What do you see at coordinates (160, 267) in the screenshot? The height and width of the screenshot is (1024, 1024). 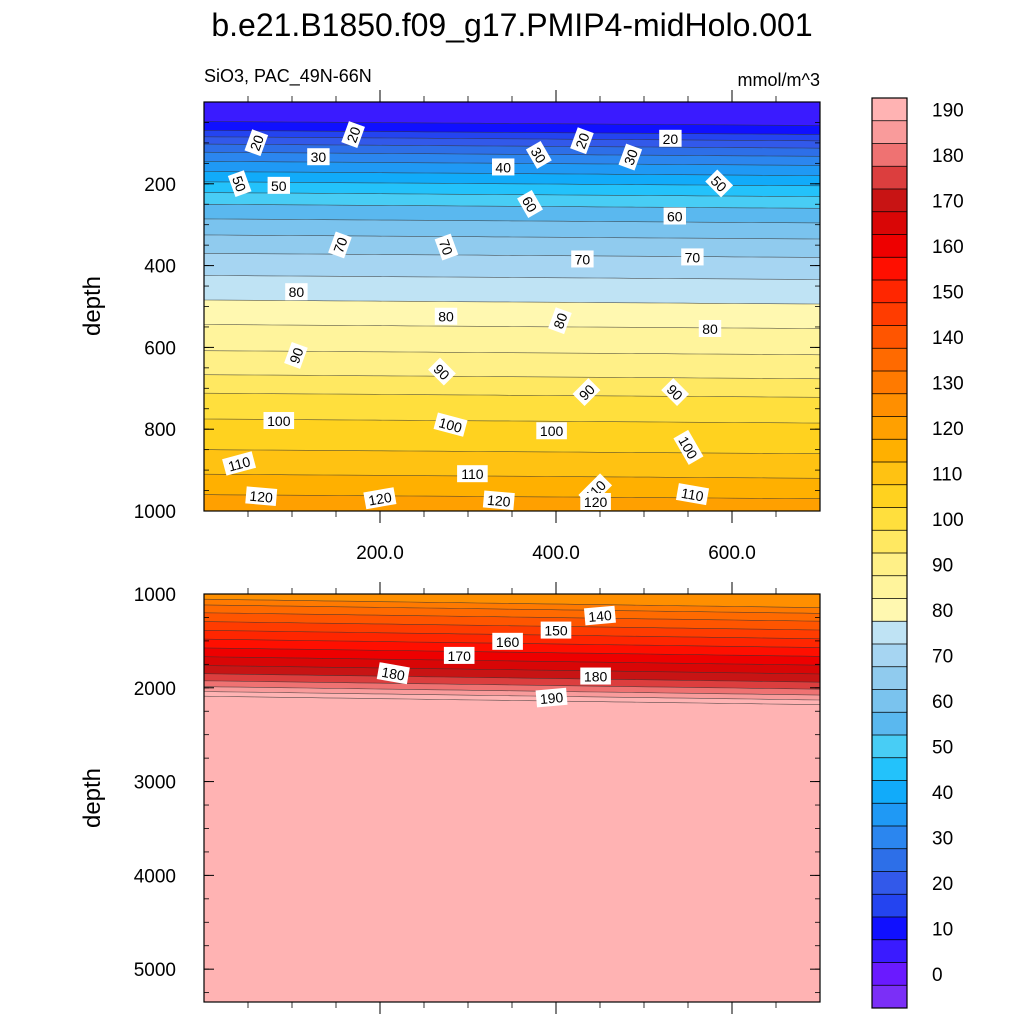 I see `y-tick-label: 400` at bounding box center [160, 267].